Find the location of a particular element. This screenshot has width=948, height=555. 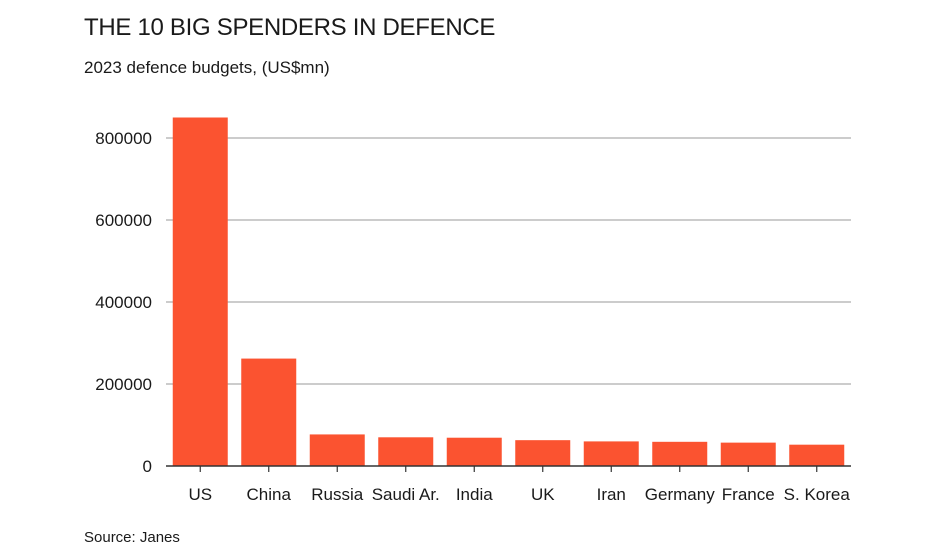

source-note: Source: Janes is located at coordinates (132, 537).